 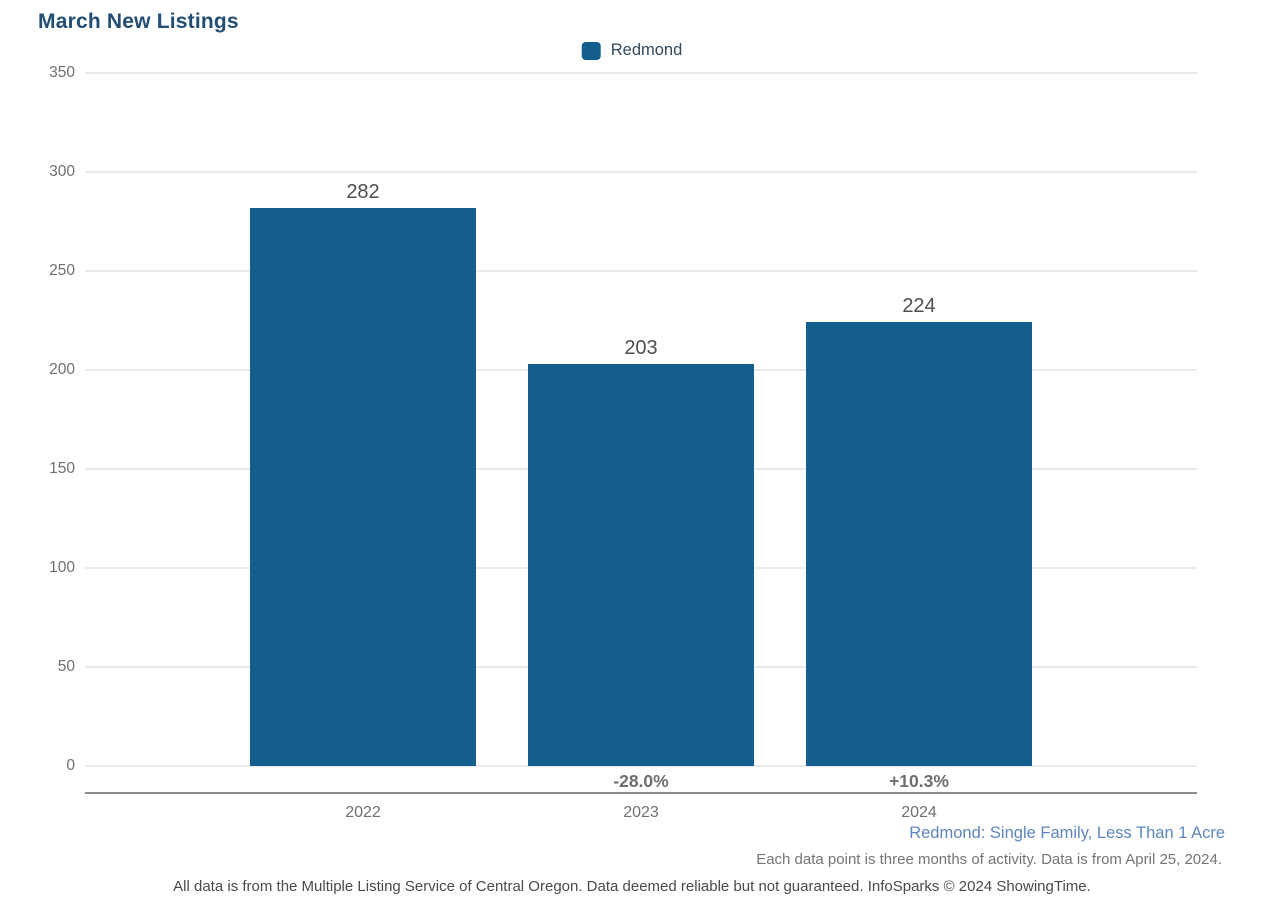 I want to click on bar-2024, so click(x=919, y=544).